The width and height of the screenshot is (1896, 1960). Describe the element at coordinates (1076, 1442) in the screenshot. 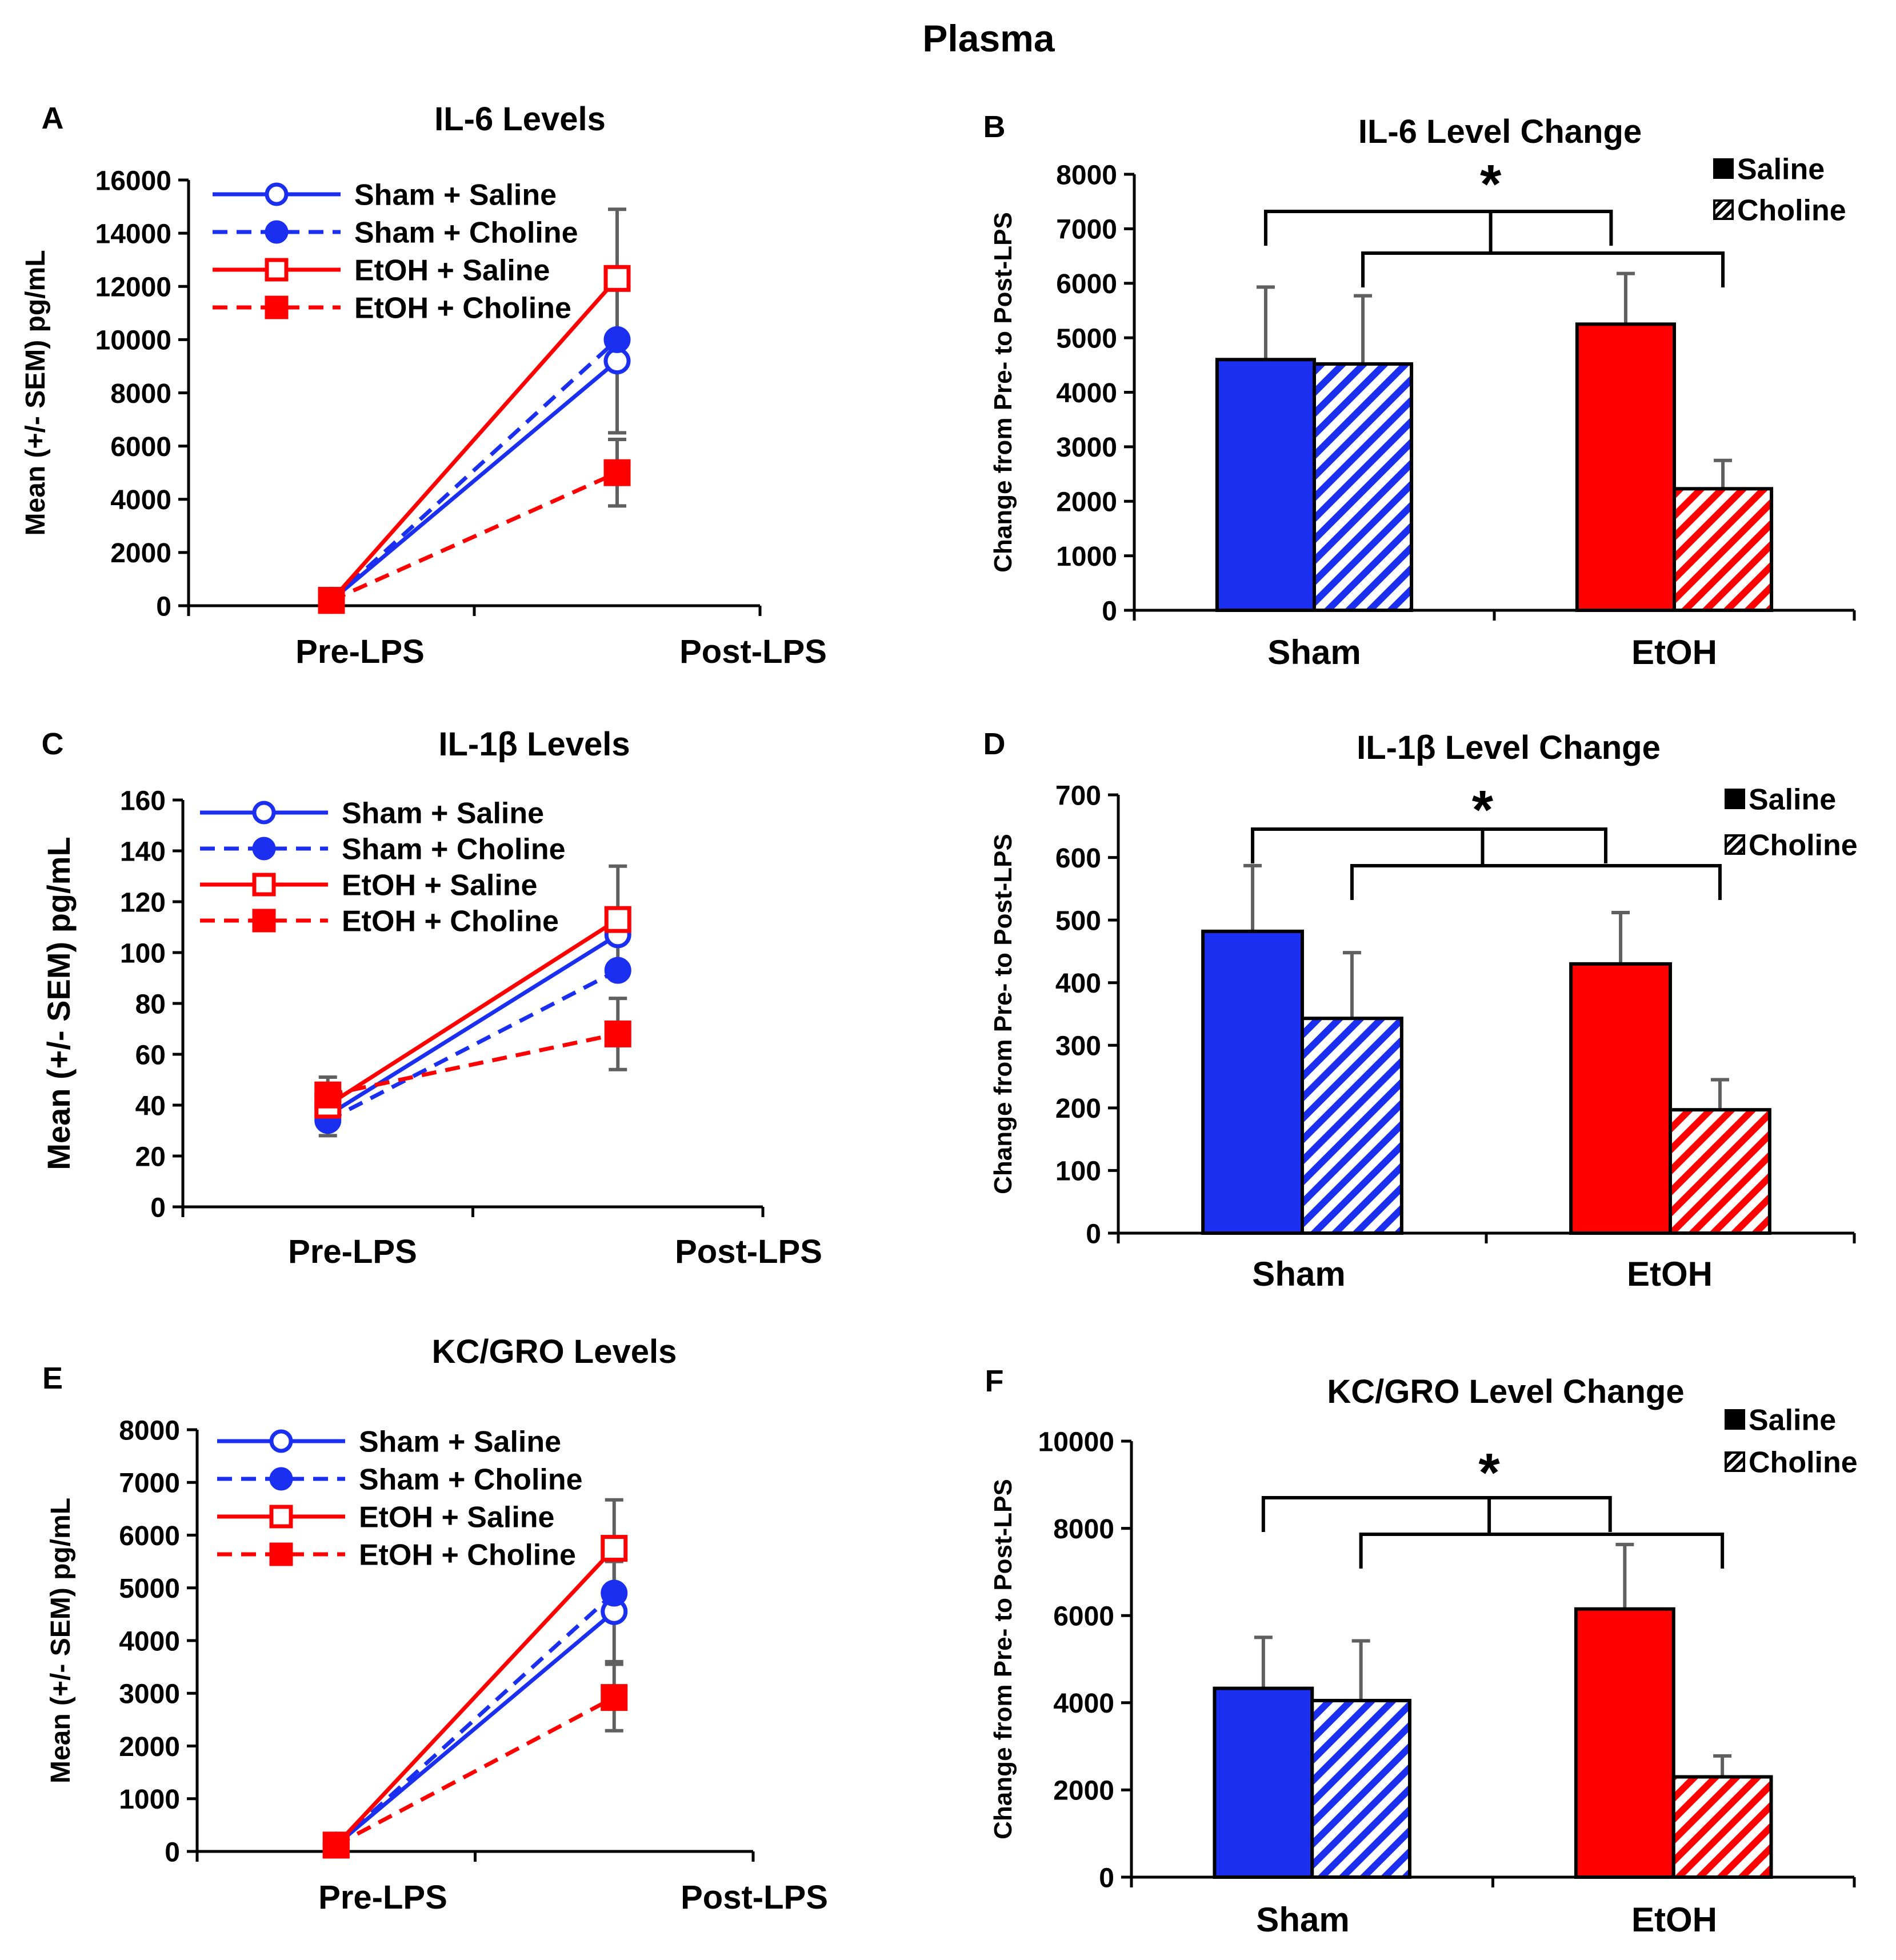

I see `y-tick-label: 10000` at that location.